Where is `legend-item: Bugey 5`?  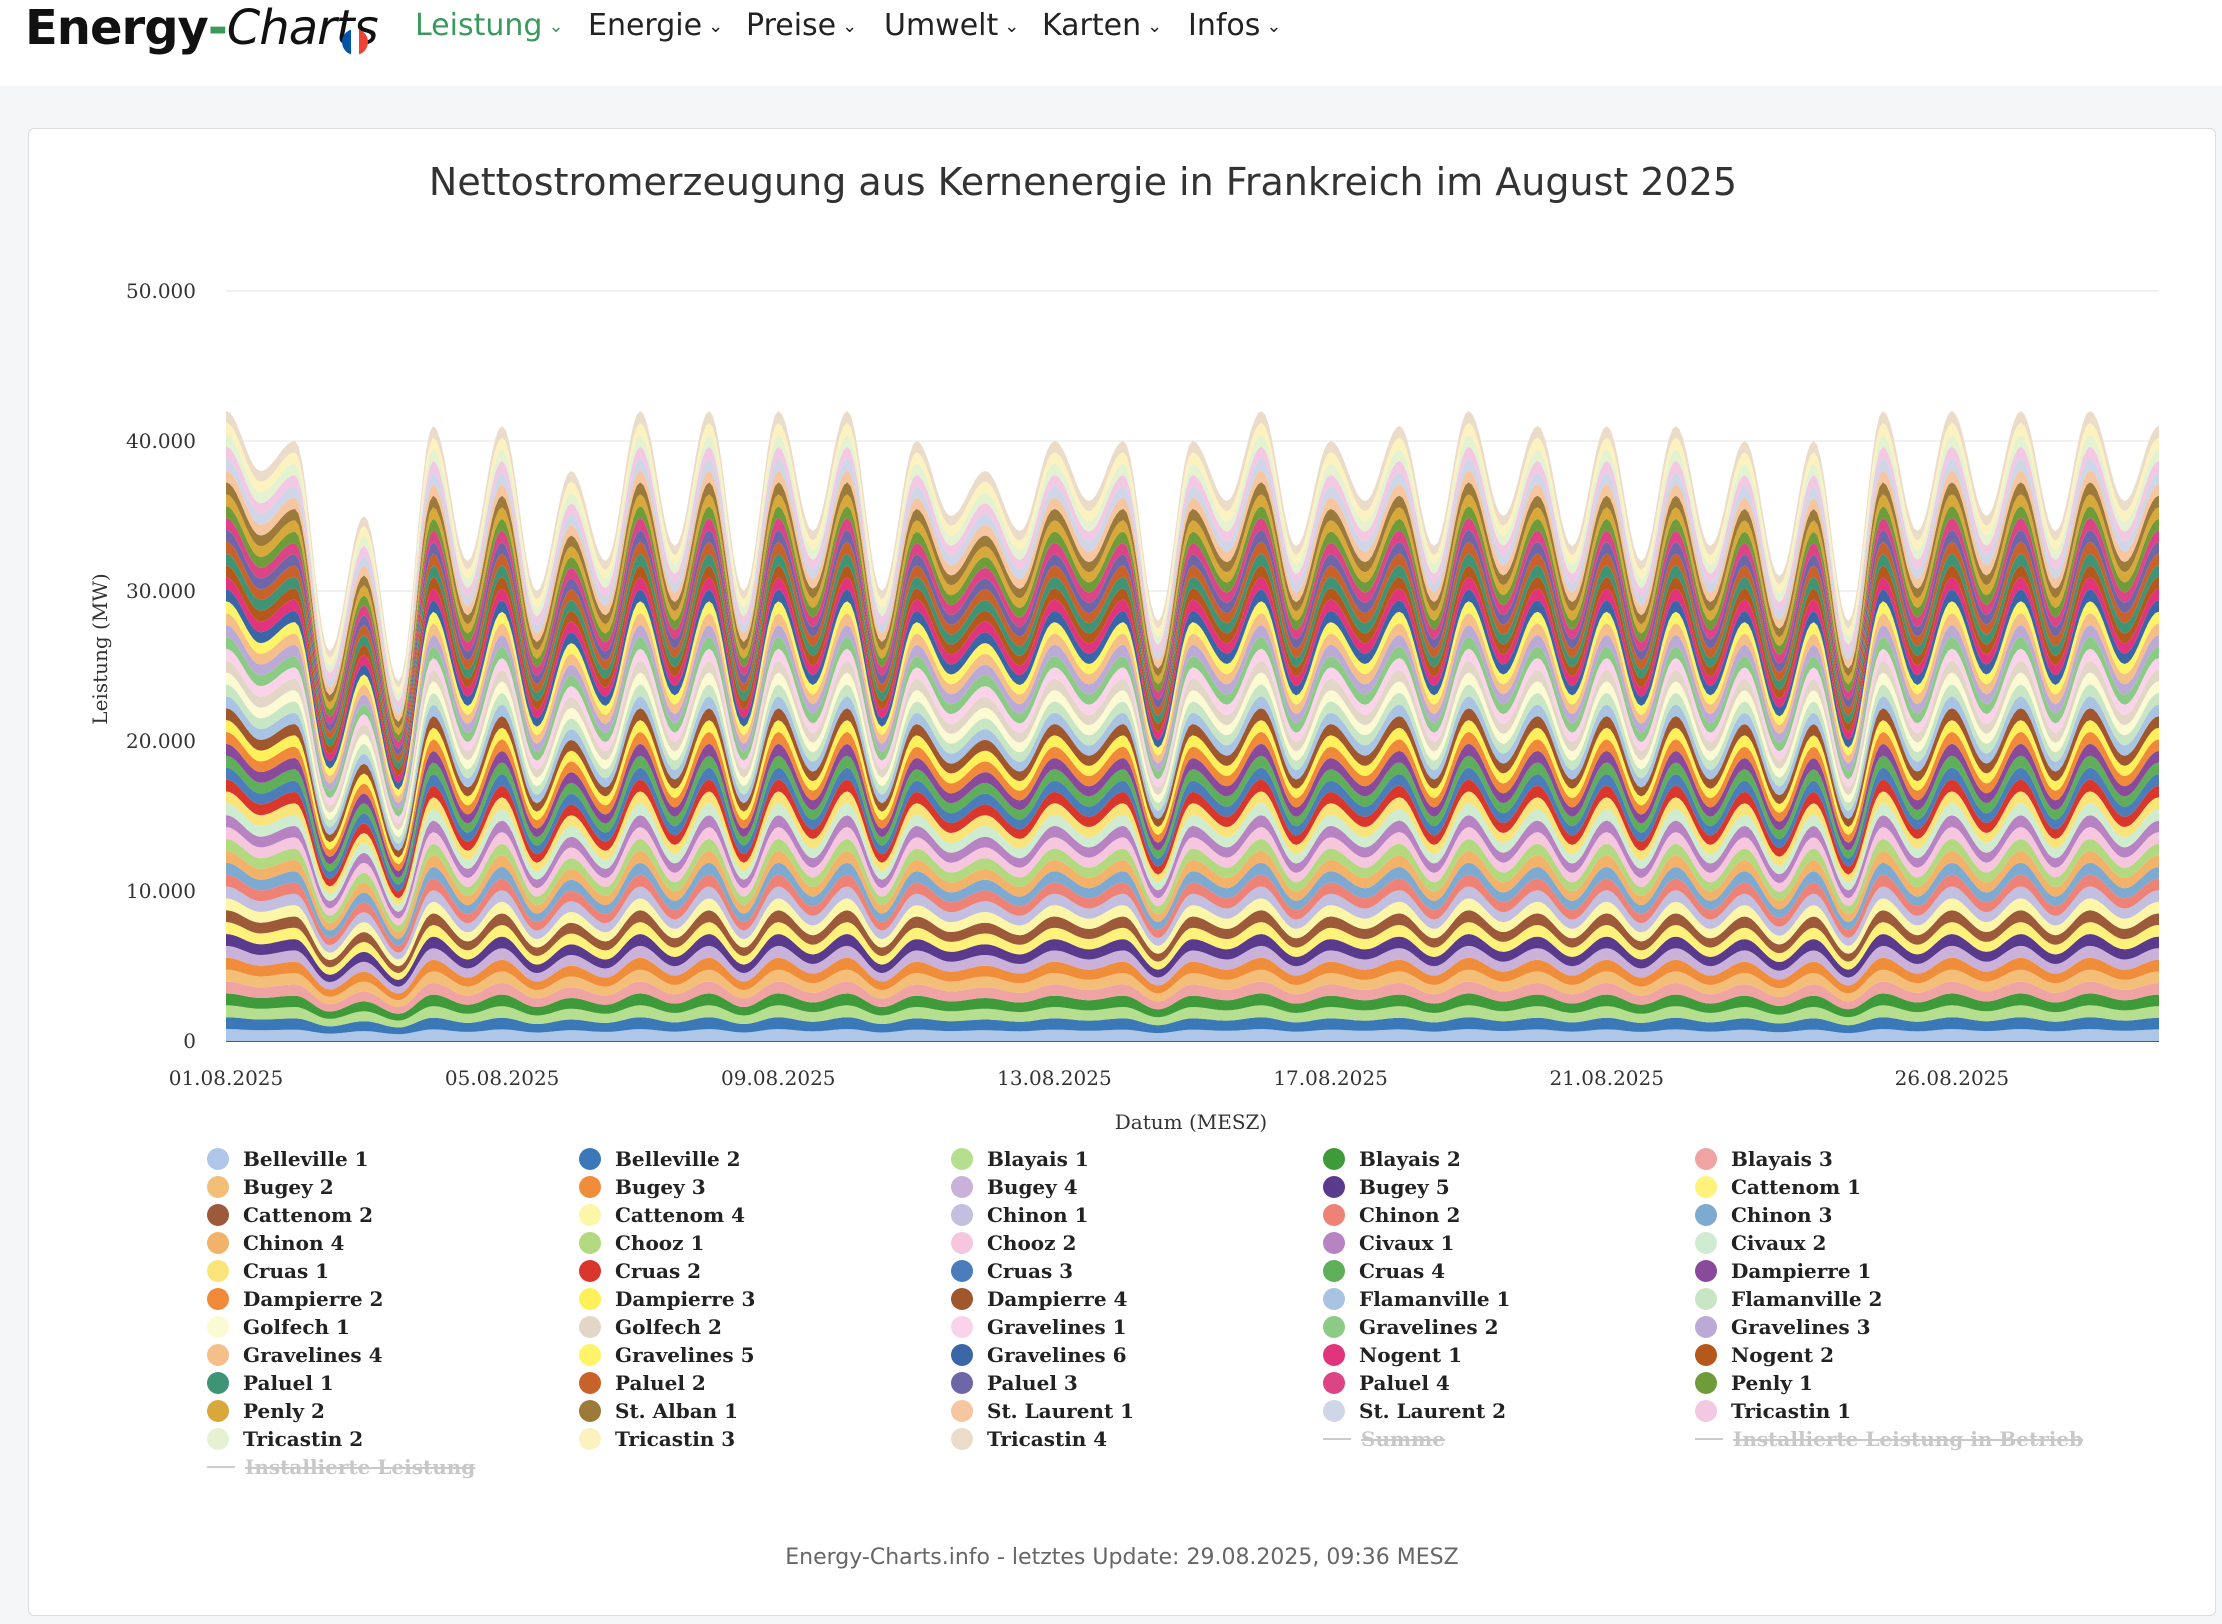 legend-item: Bugey 5 is located at coordinates (1386, 1187).